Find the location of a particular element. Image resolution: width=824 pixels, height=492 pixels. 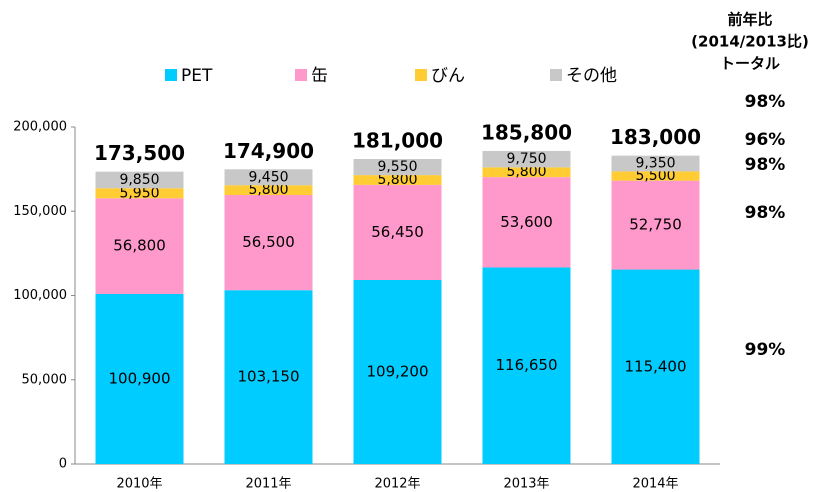

side-header: (2014/2013比) is located at coordinates (750, 42).